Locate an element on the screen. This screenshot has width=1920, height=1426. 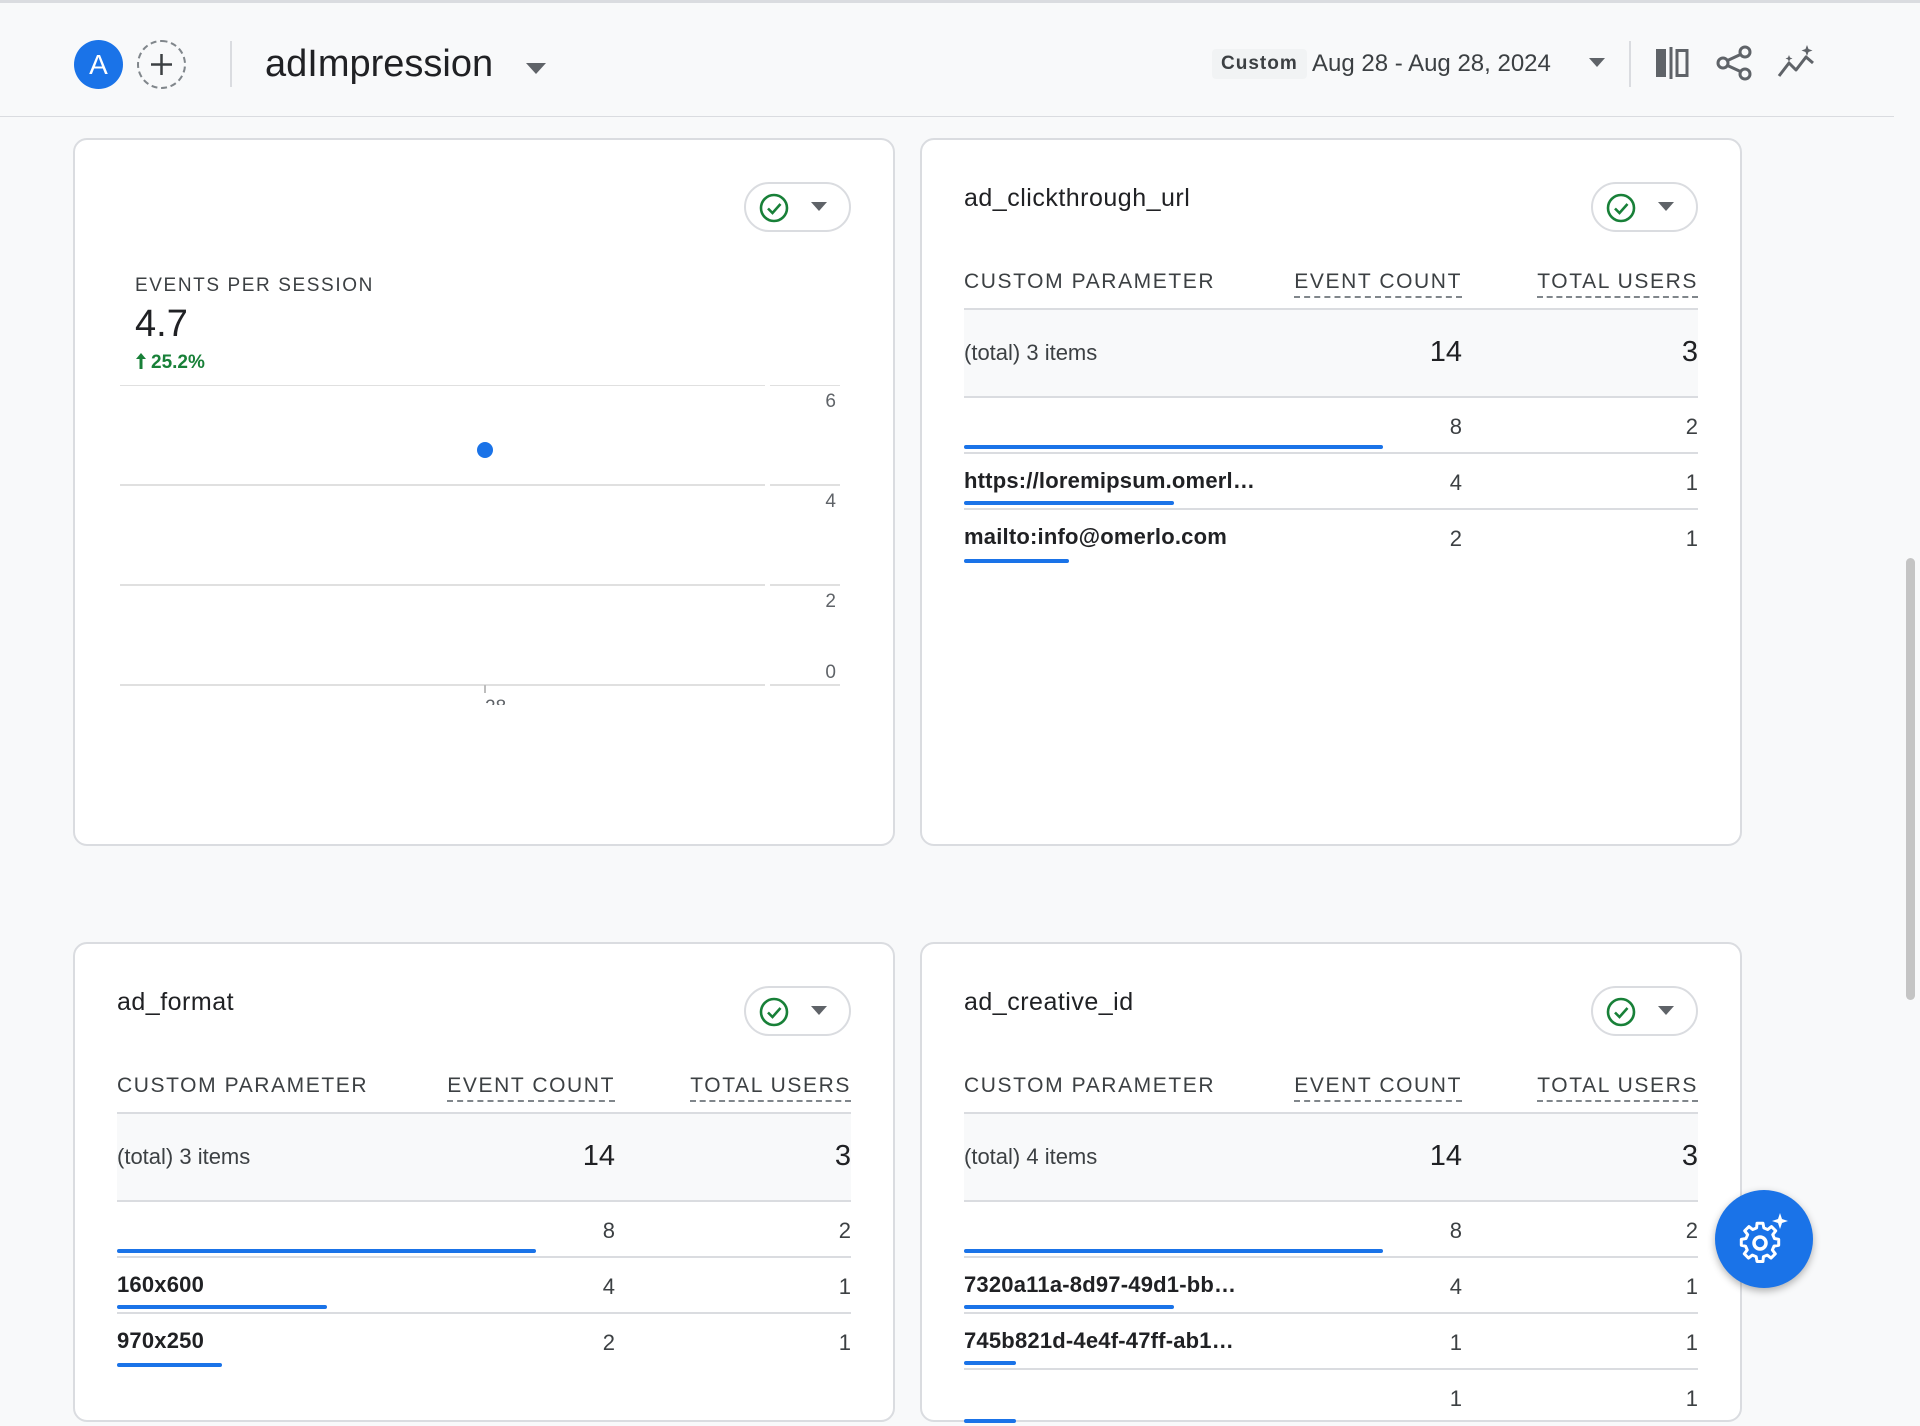
row-label: 970x250 is located at coordinates (161, 1340).